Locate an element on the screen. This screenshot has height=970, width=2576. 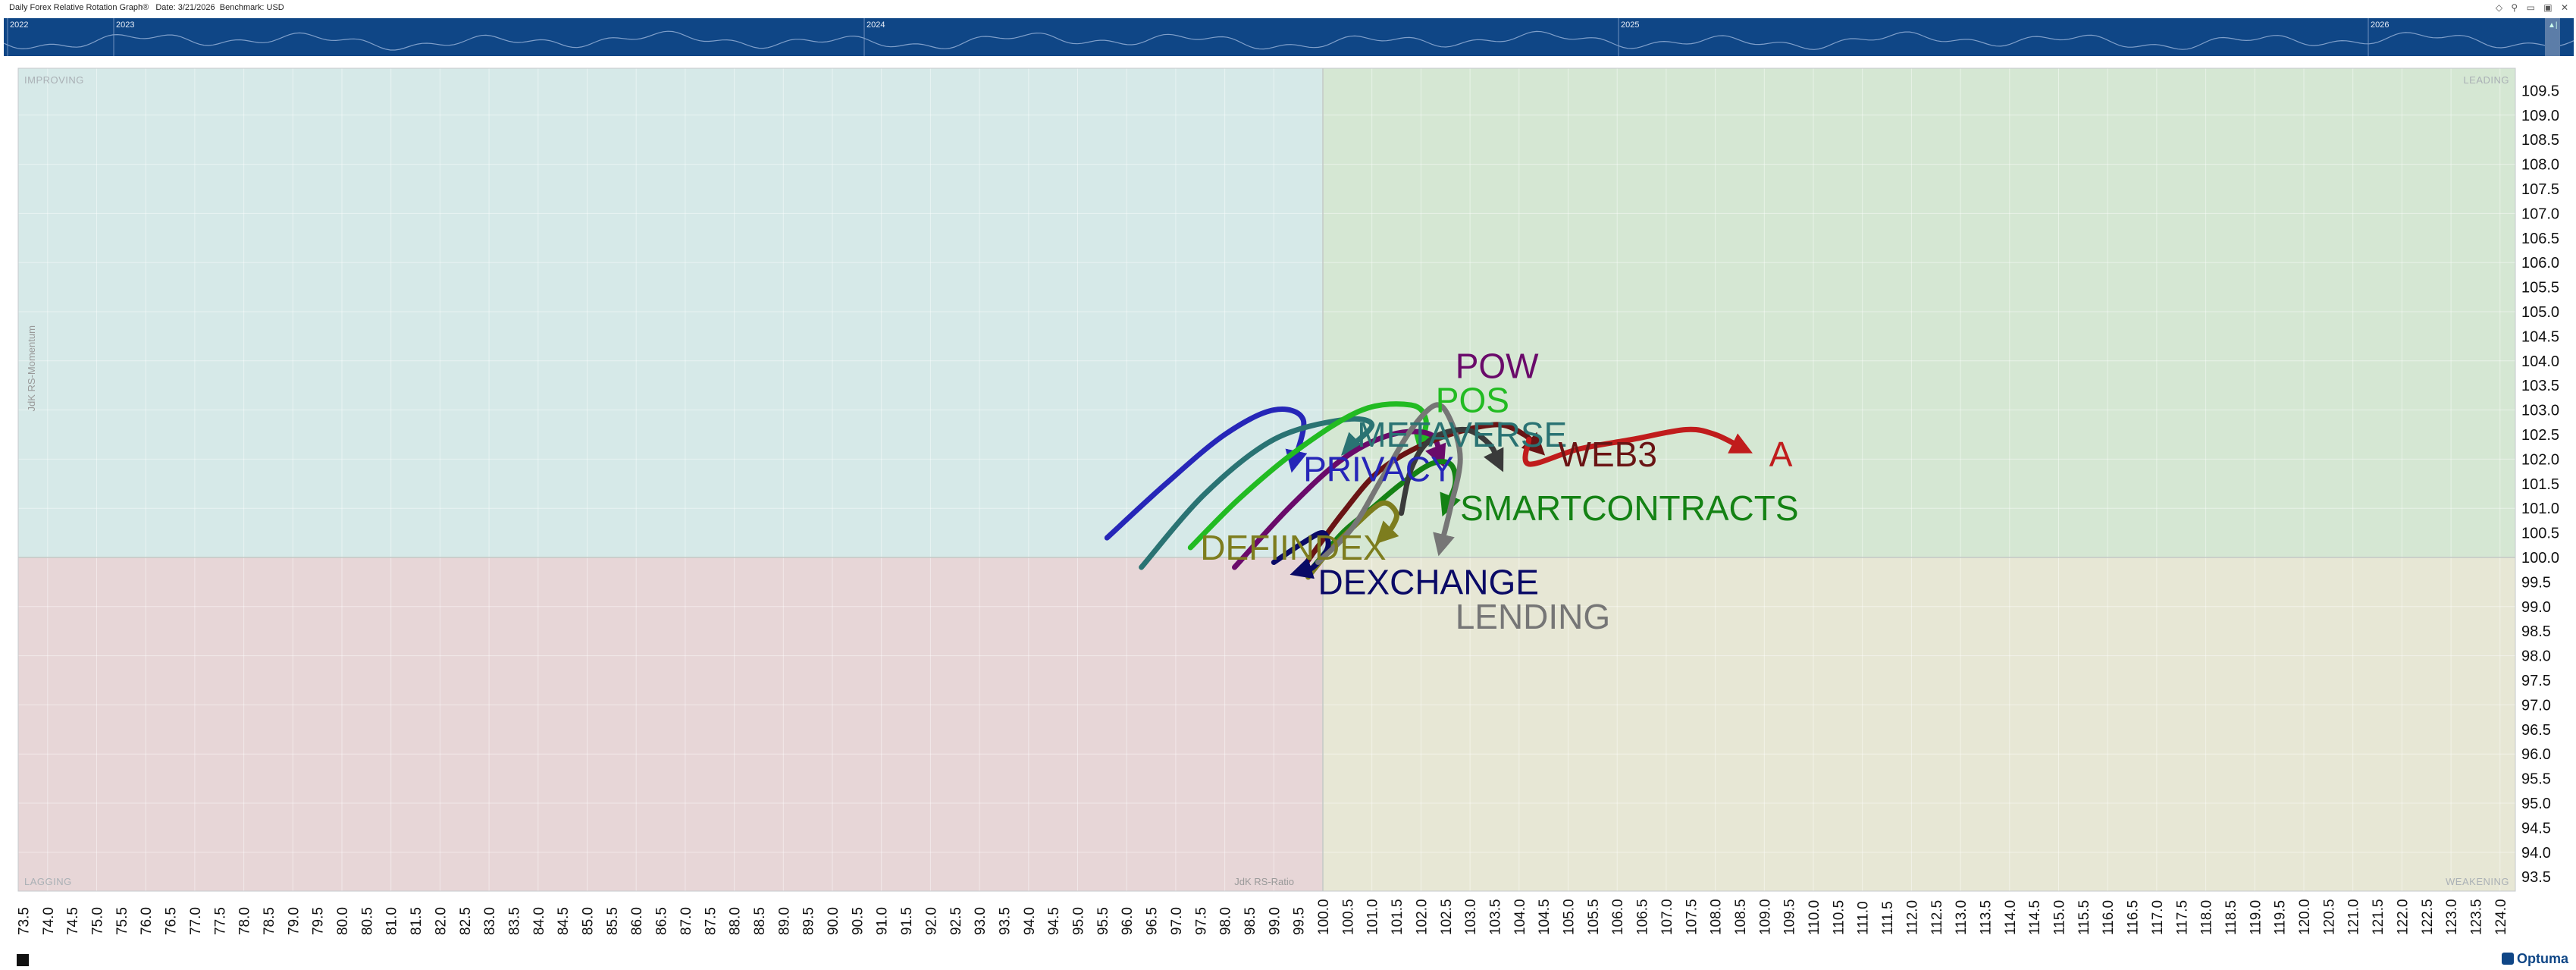
x-tick-label: 120.0 is located at coordinates (2305, 917).